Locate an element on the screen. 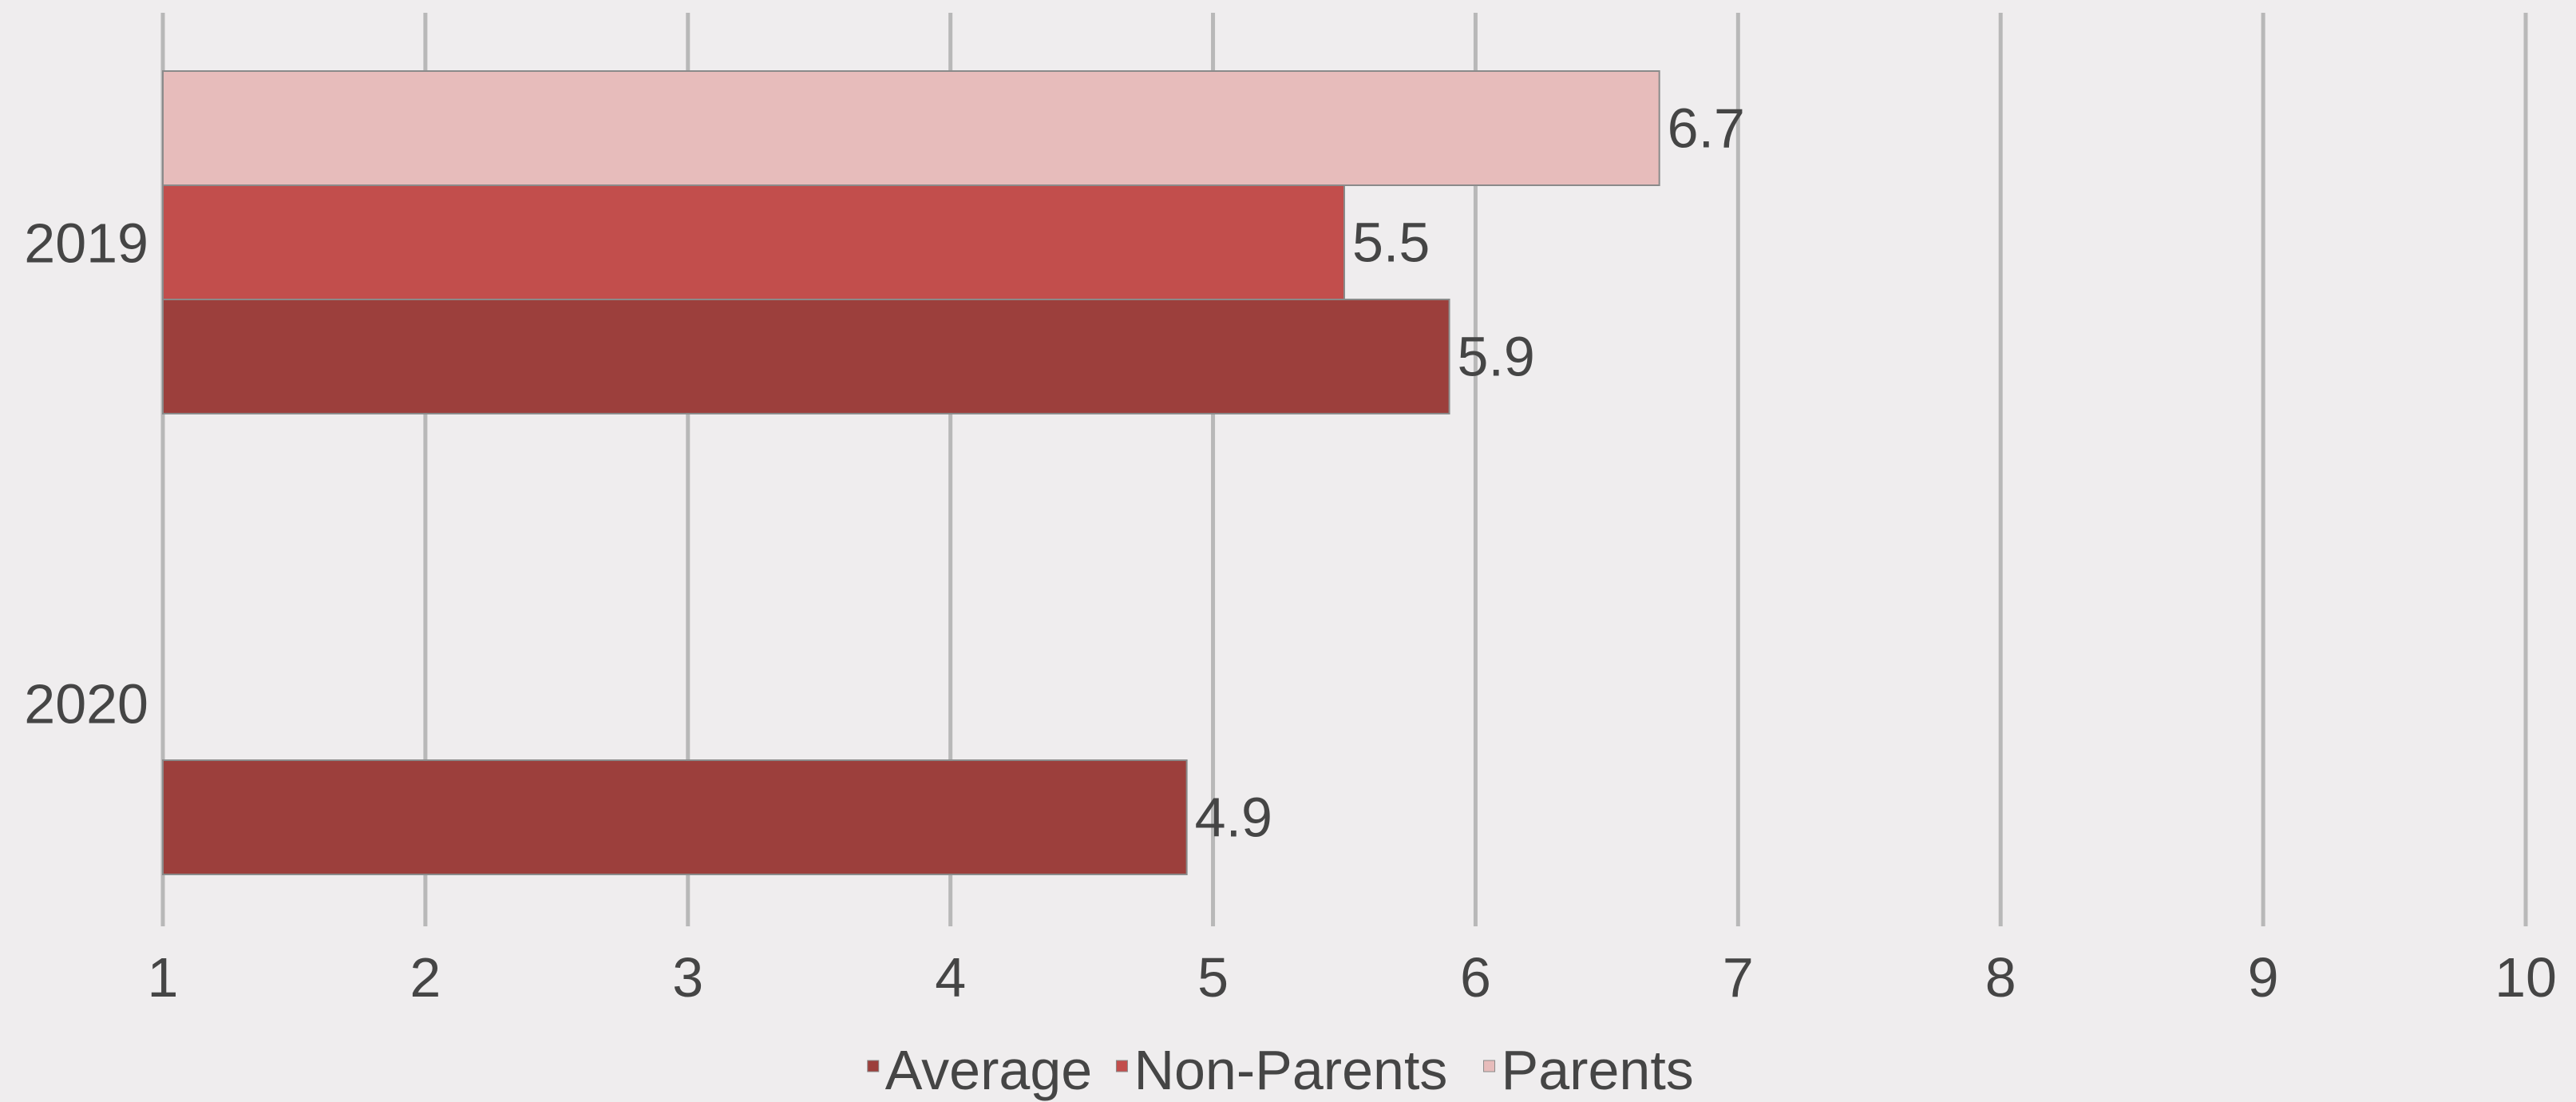 This screenshot has width=2576, height=1102. data-label: 5.5 is located at coordinates (1391, 243).